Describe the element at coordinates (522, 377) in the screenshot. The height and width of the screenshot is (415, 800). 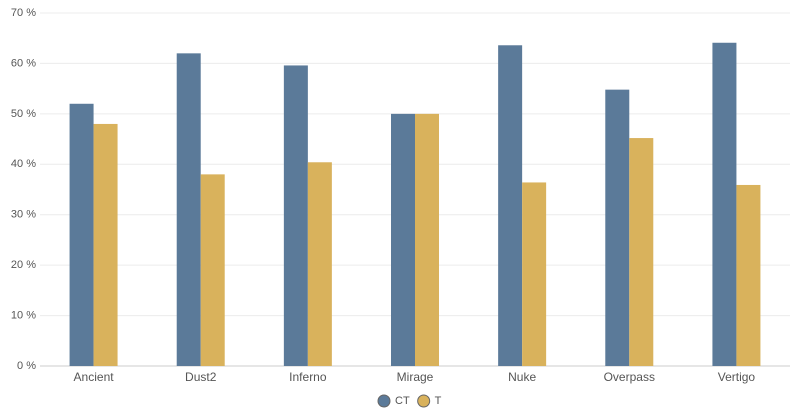
I see `x-tick-label: Nuke` at that location.